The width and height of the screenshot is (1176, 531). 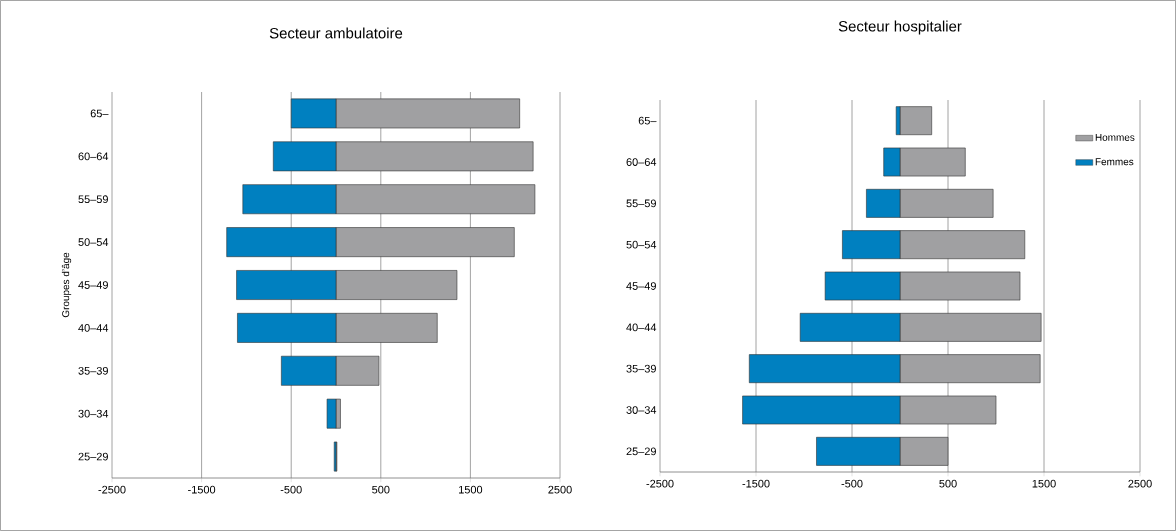 I want to click on chart-title: Secteur ambulatoire, so click(x=336, y=33).